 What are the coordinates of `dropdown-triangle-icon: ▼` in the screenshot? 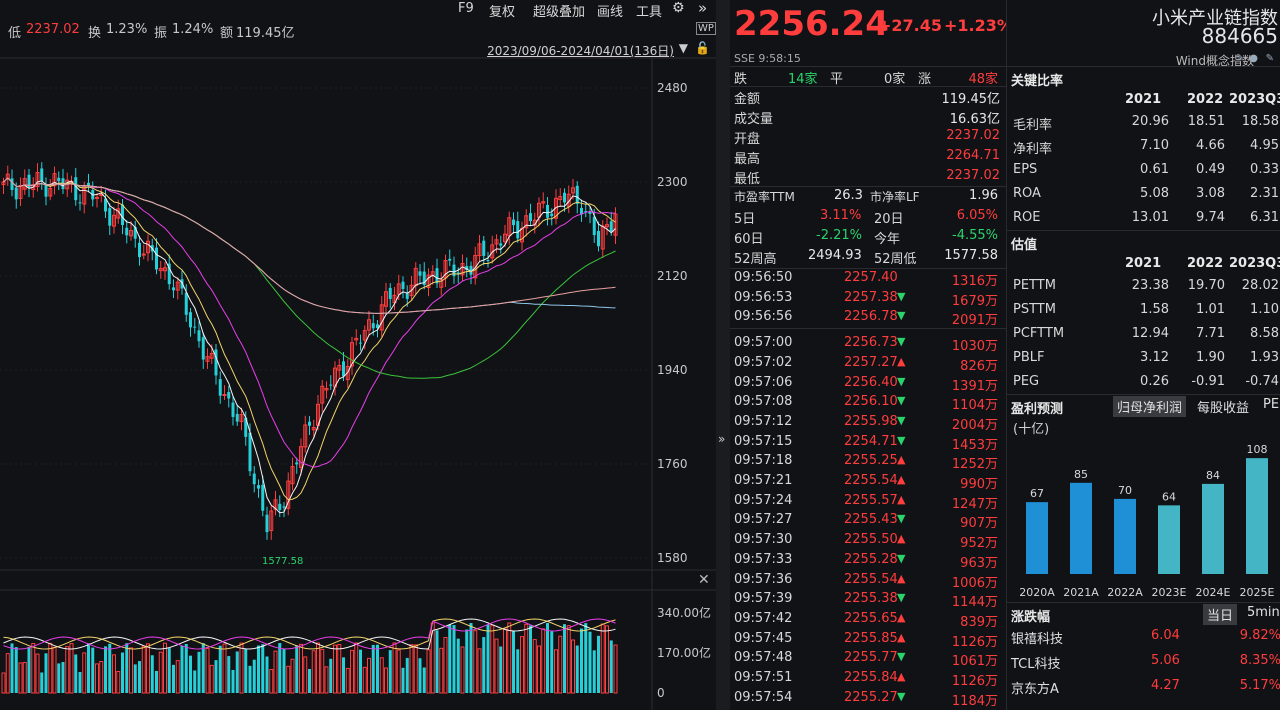 It's located at (683, 48).